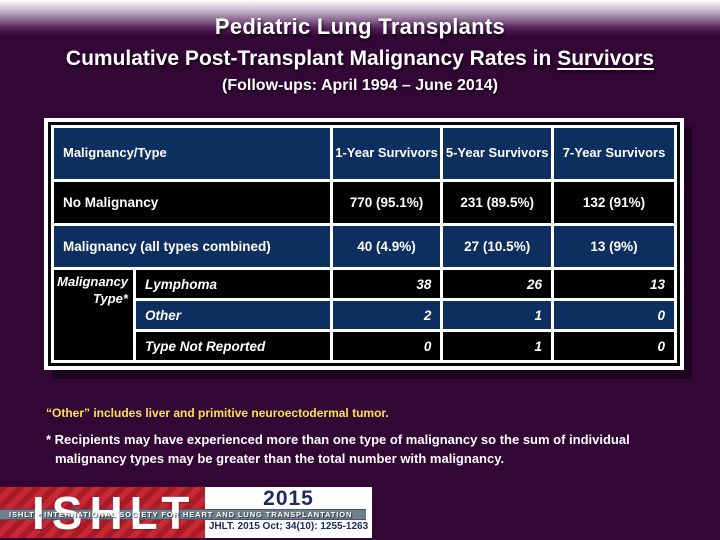 This screenshot has width=720, height=540. Describe the element at coordinates (288, 498) in the screenshot. I see `ishlt-logo-year: 2015` at that location.